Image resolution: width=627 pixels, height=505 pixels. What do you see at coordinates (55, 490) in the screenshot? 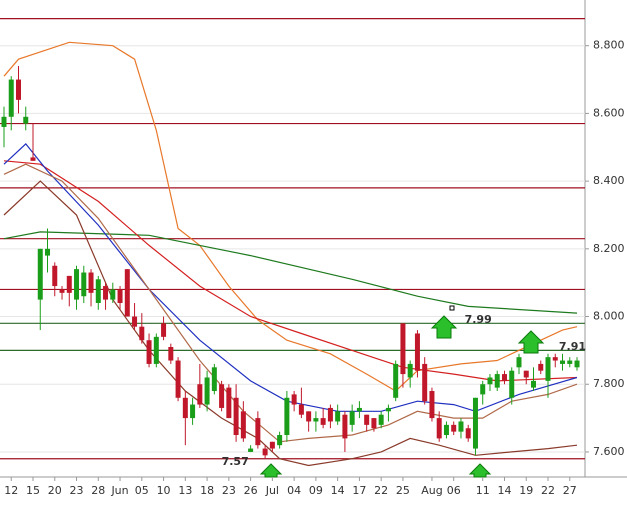
I see `x-tick-label: 20` at bounding box center [55, 490].